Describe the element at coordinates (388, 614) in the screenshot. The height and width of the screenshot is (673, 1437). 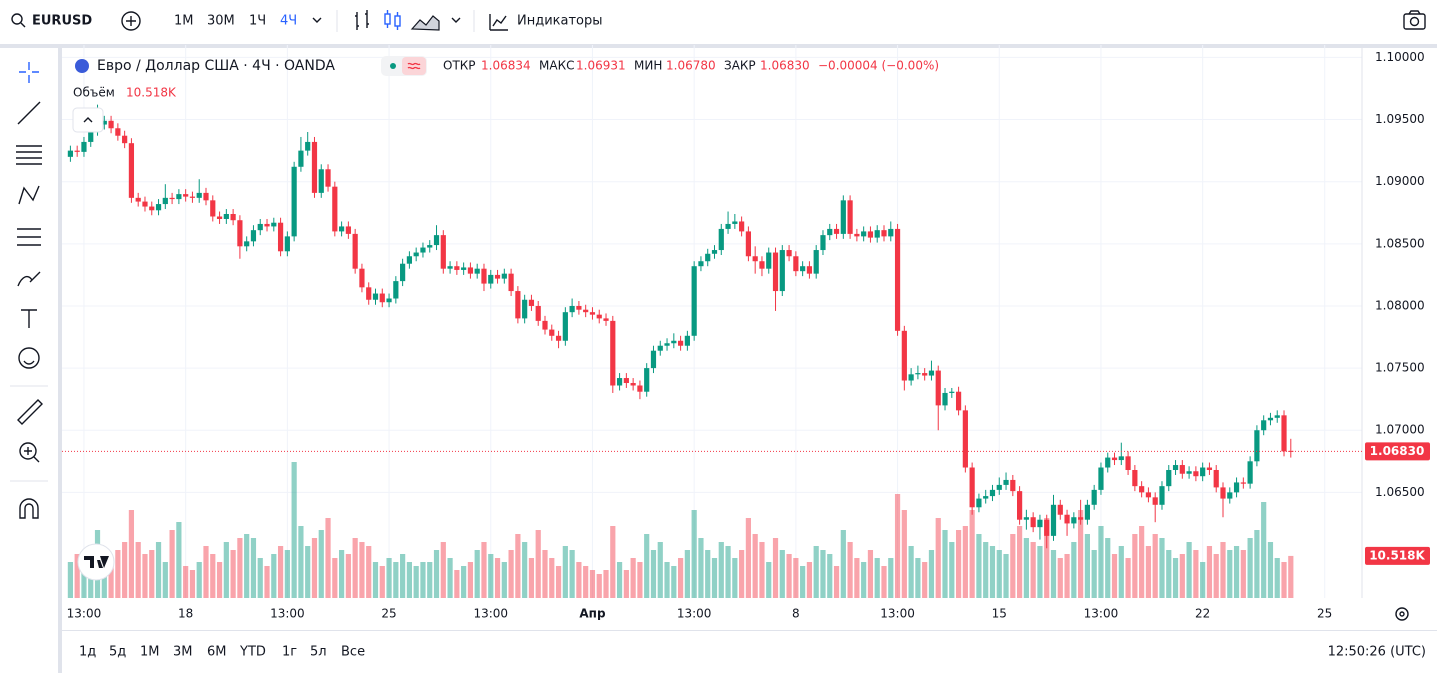
I see `x-tick-label: 25` at that location.